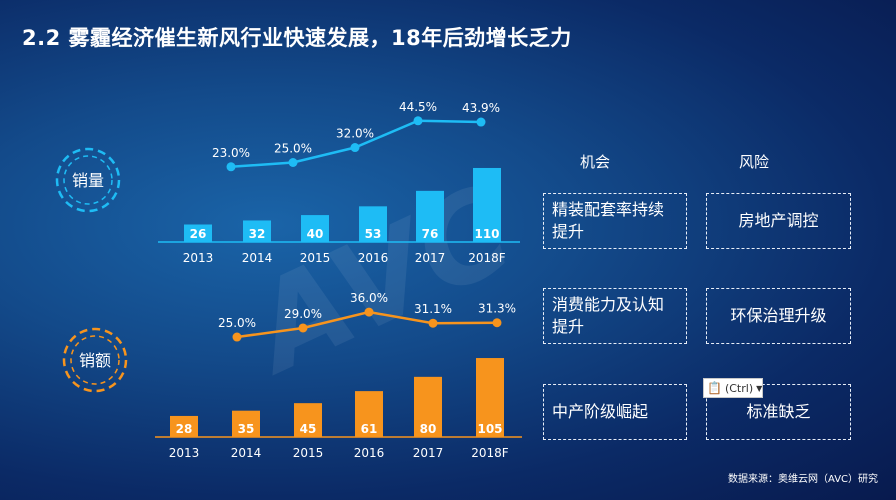  I want to click on clipboard-icon: 📋, so click(714, 388).